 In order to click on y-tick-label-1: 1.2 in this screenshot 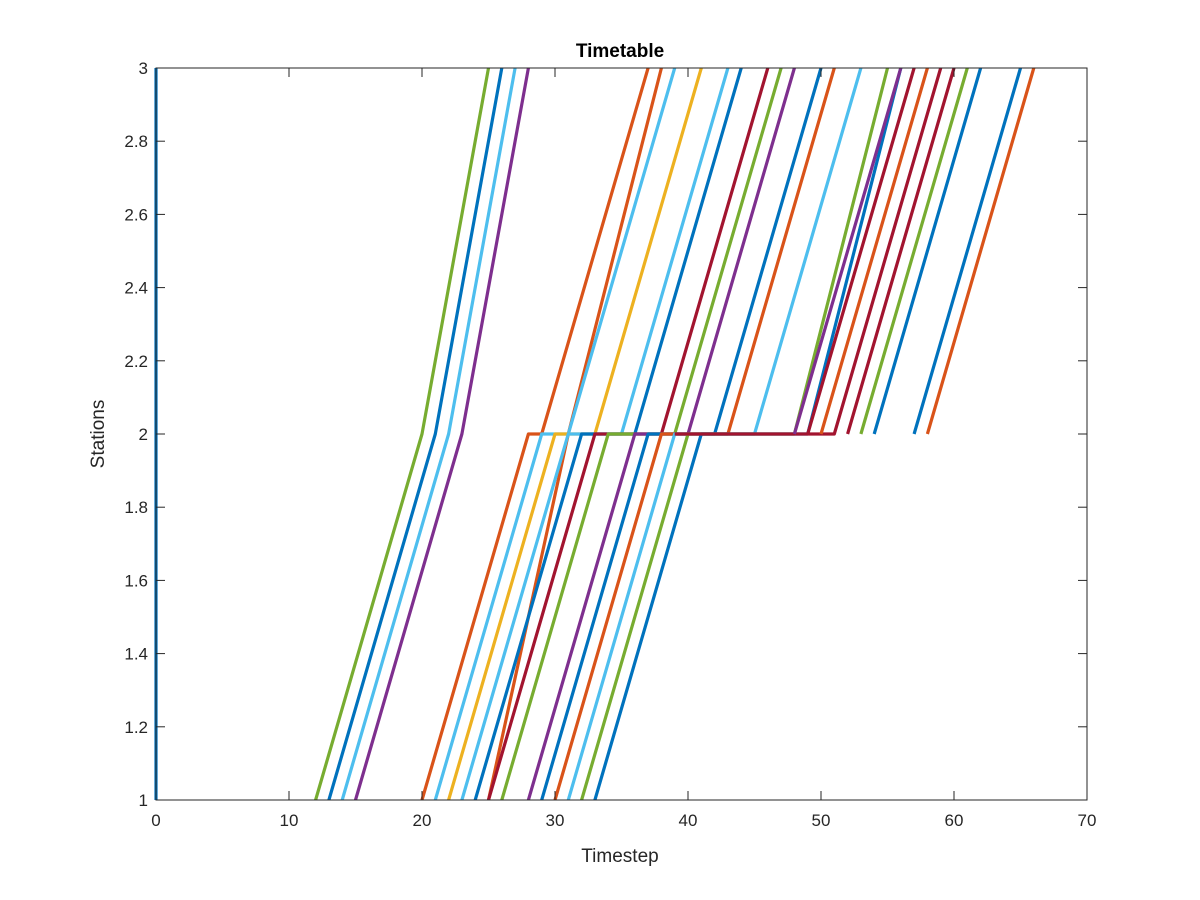, I will do `click(136, 727)`.